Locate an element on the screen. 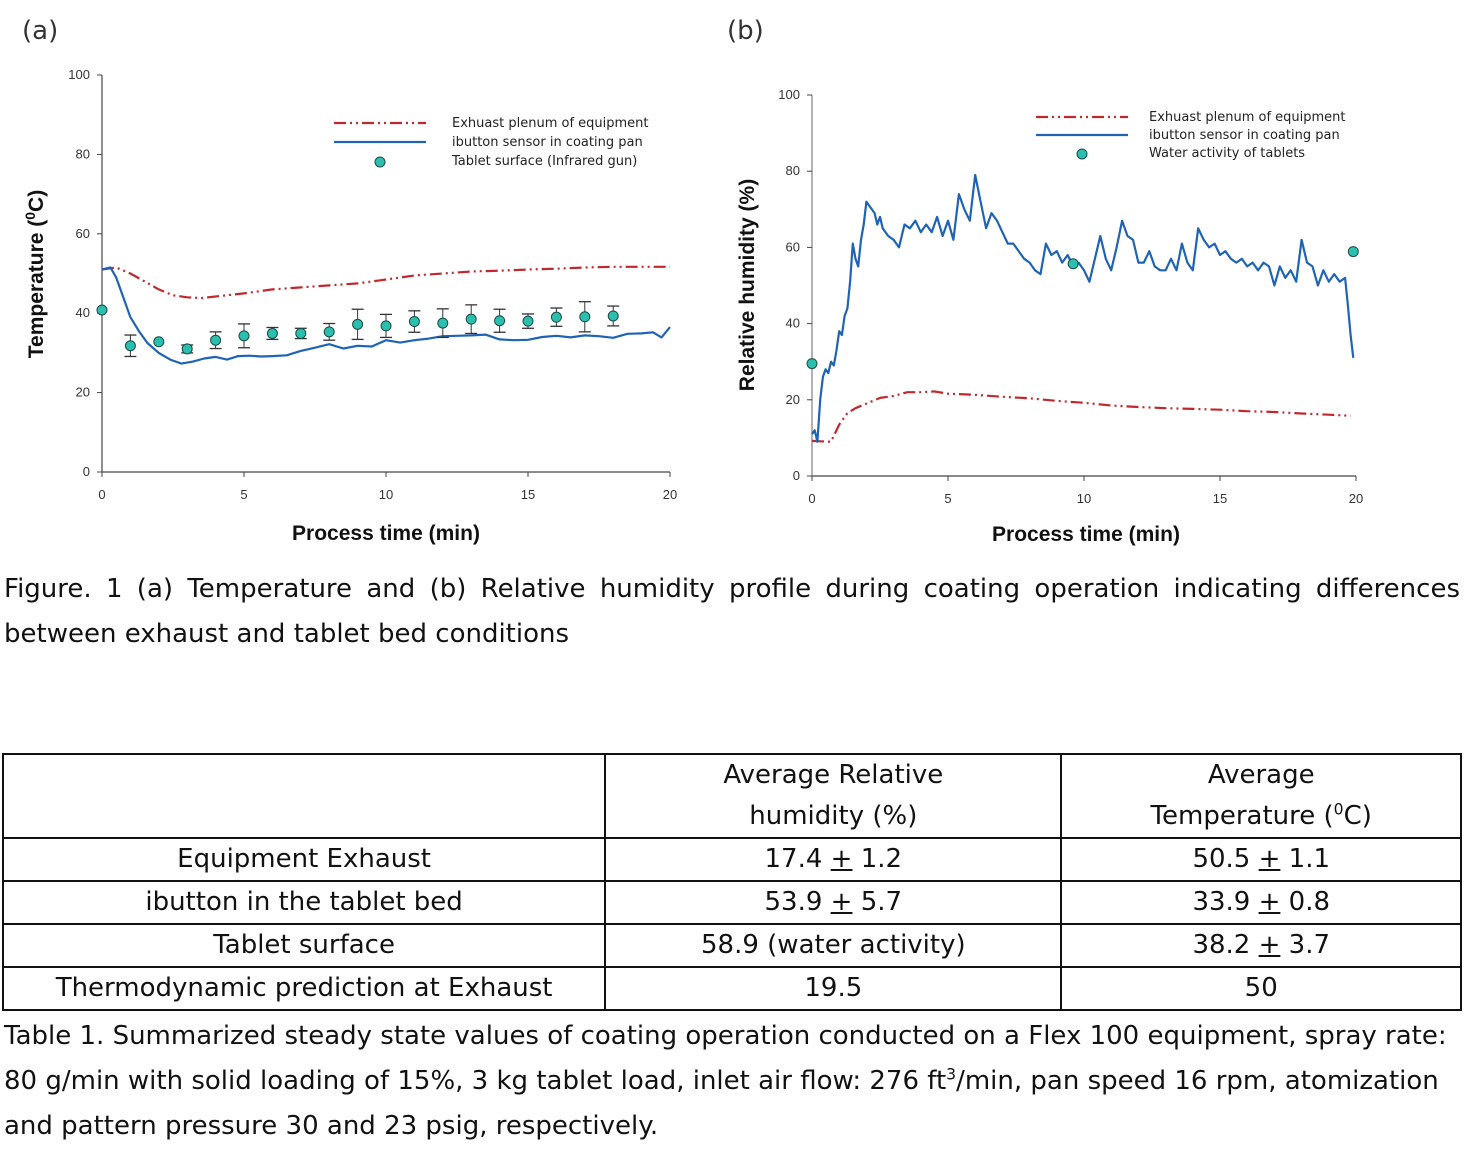  rh-value: 19.5 is located at coordinates (833, 988).